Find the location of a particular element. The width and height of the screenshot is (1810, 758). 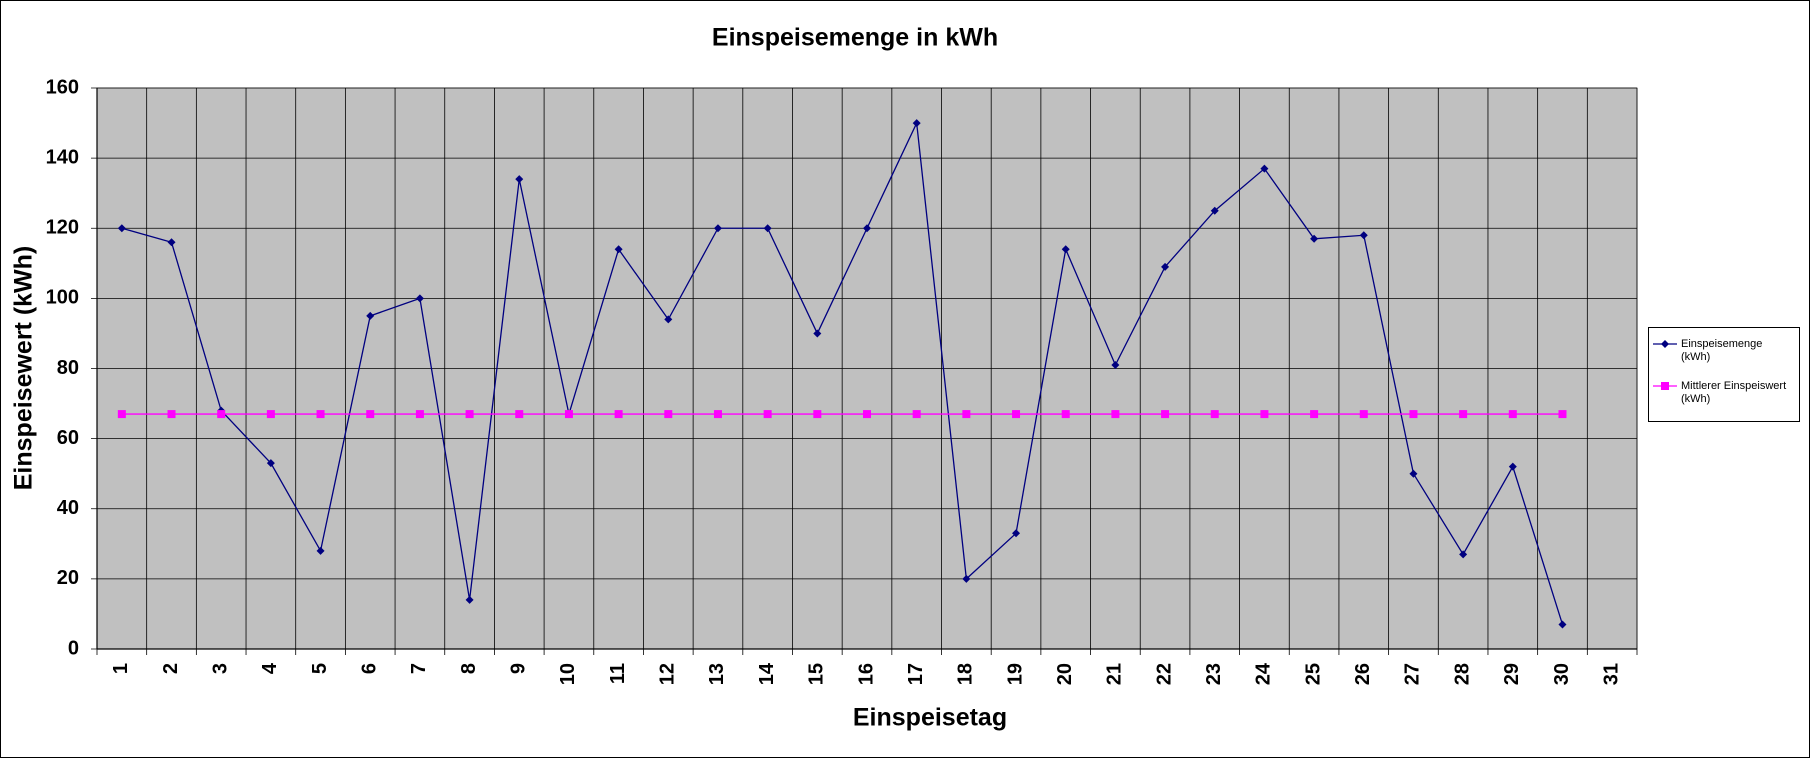

x-tick-label: 30 is located at coordinates (1562, 674).